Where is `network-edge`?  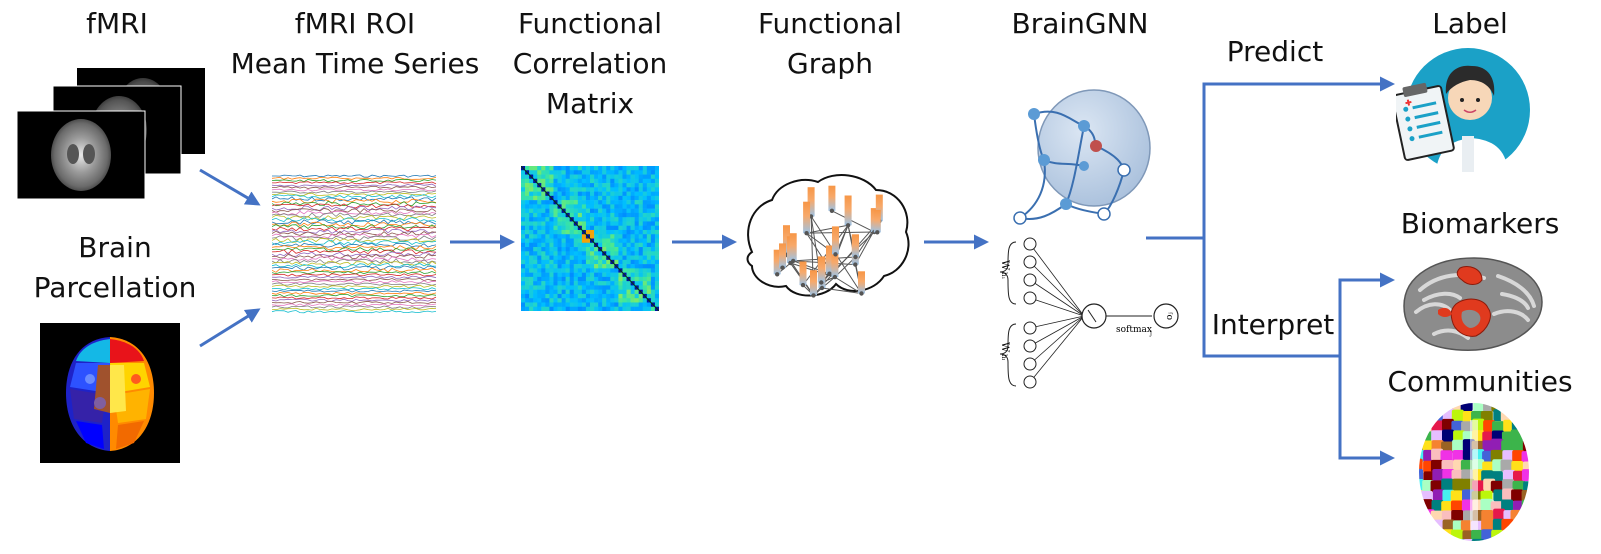 network-edge is located at coordinates (1057, 340).